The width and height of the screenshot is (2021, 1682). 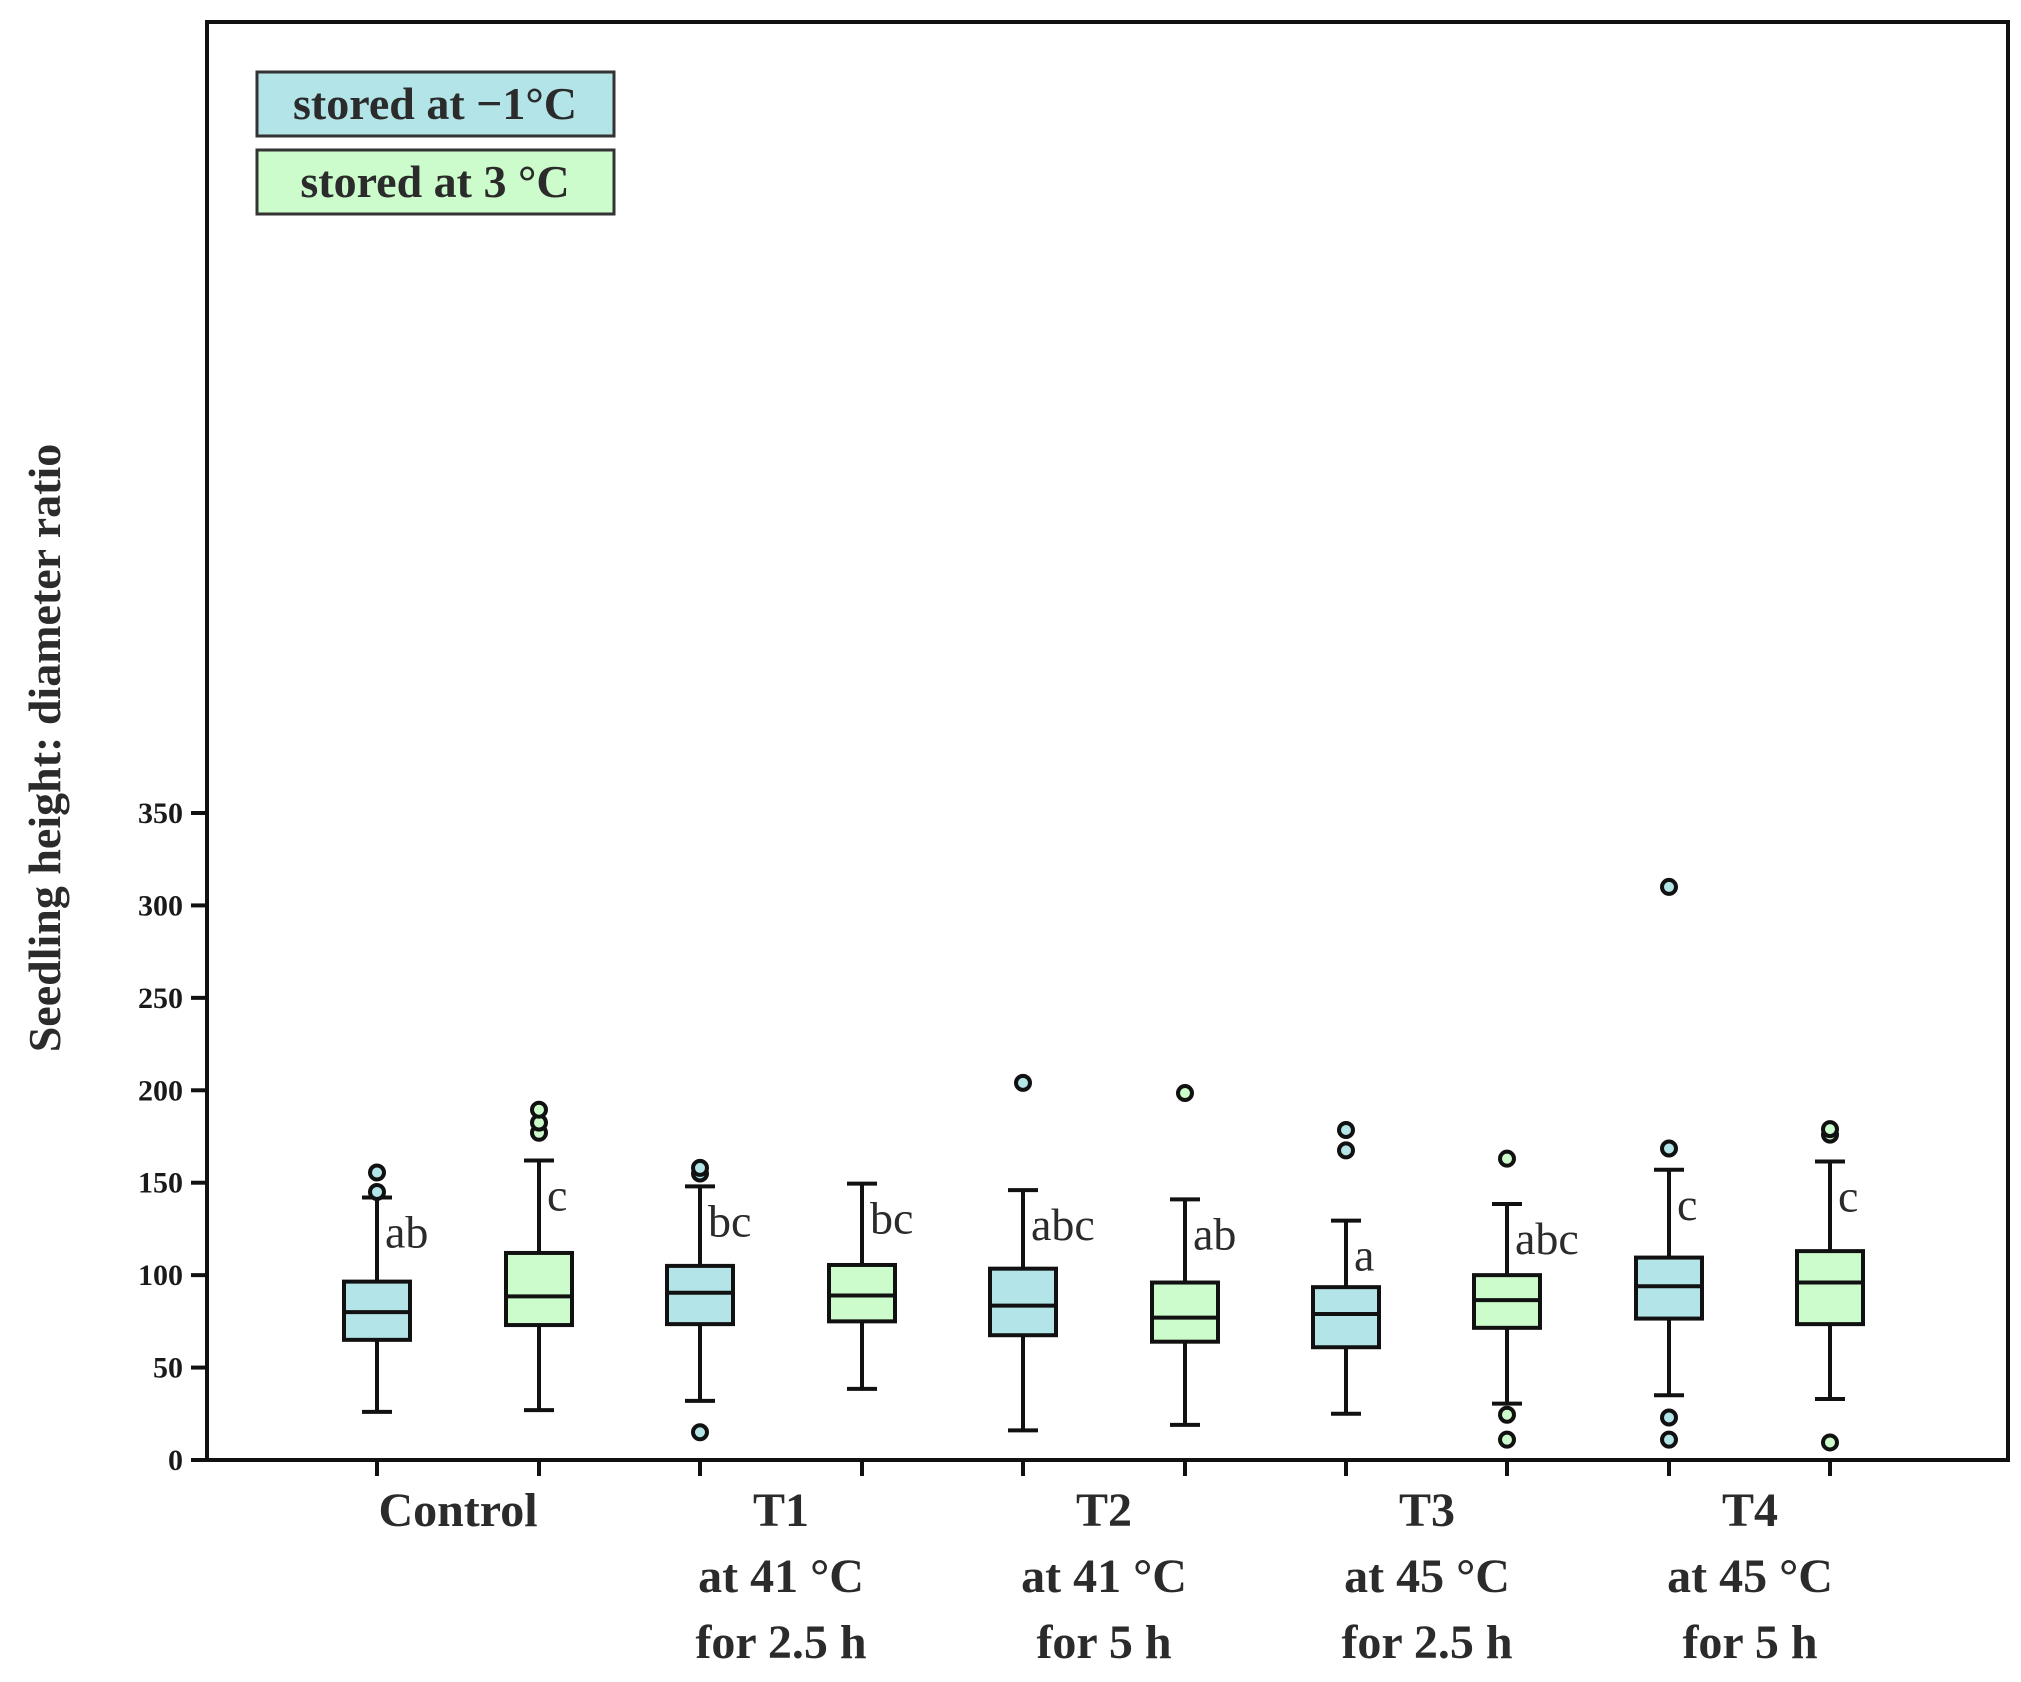 I want to click on legend-label: stored at 3 °C, so click(x=434, y=181).